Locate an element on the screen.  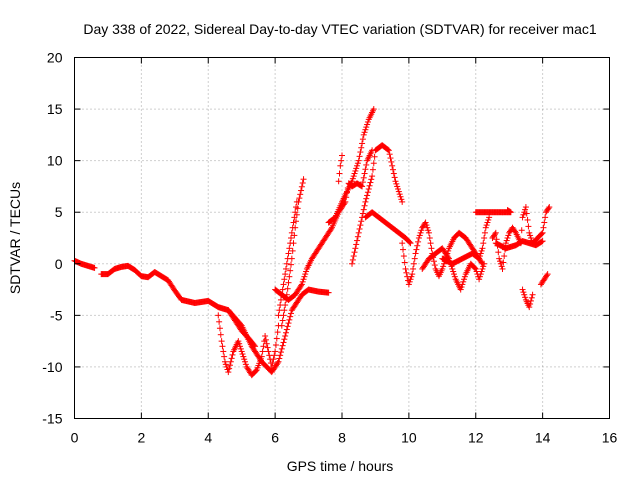
x-tick-label: 0 is located at coordinates (75, 438).